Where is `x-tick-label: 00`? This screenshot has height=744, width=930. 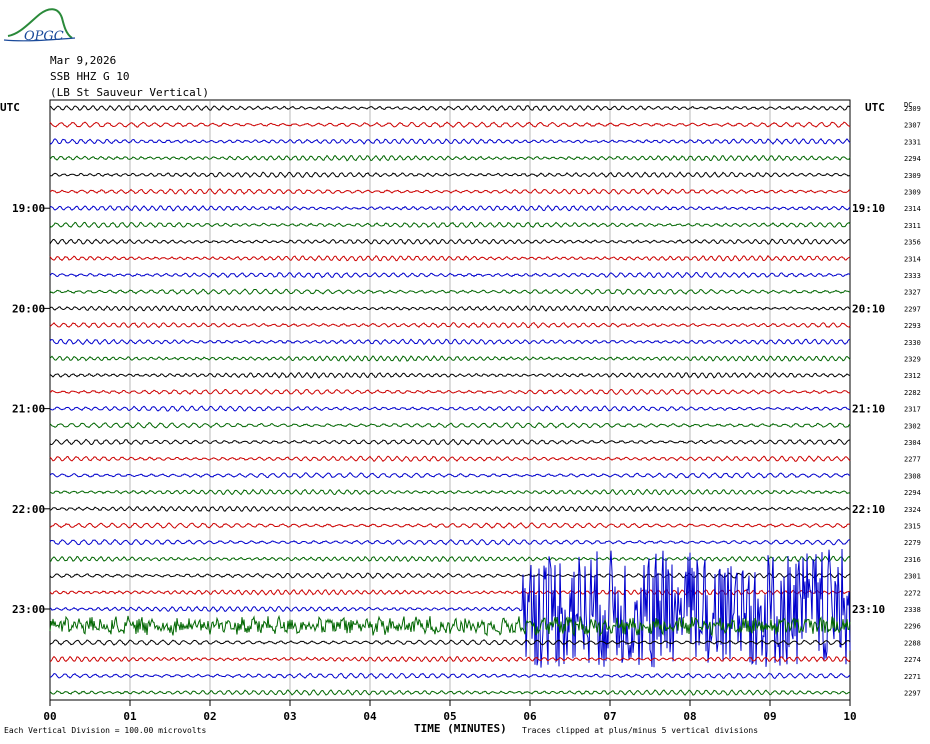 x-tick-label: 00 is located at coordinates (49, 716).